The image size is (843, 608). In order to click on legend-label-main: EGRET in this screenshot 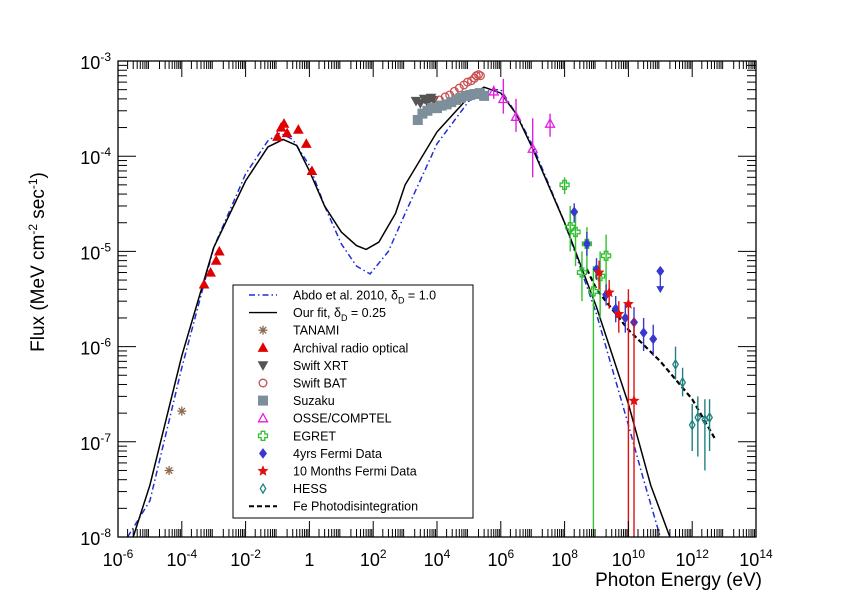, I will do `click(314, 436)`.